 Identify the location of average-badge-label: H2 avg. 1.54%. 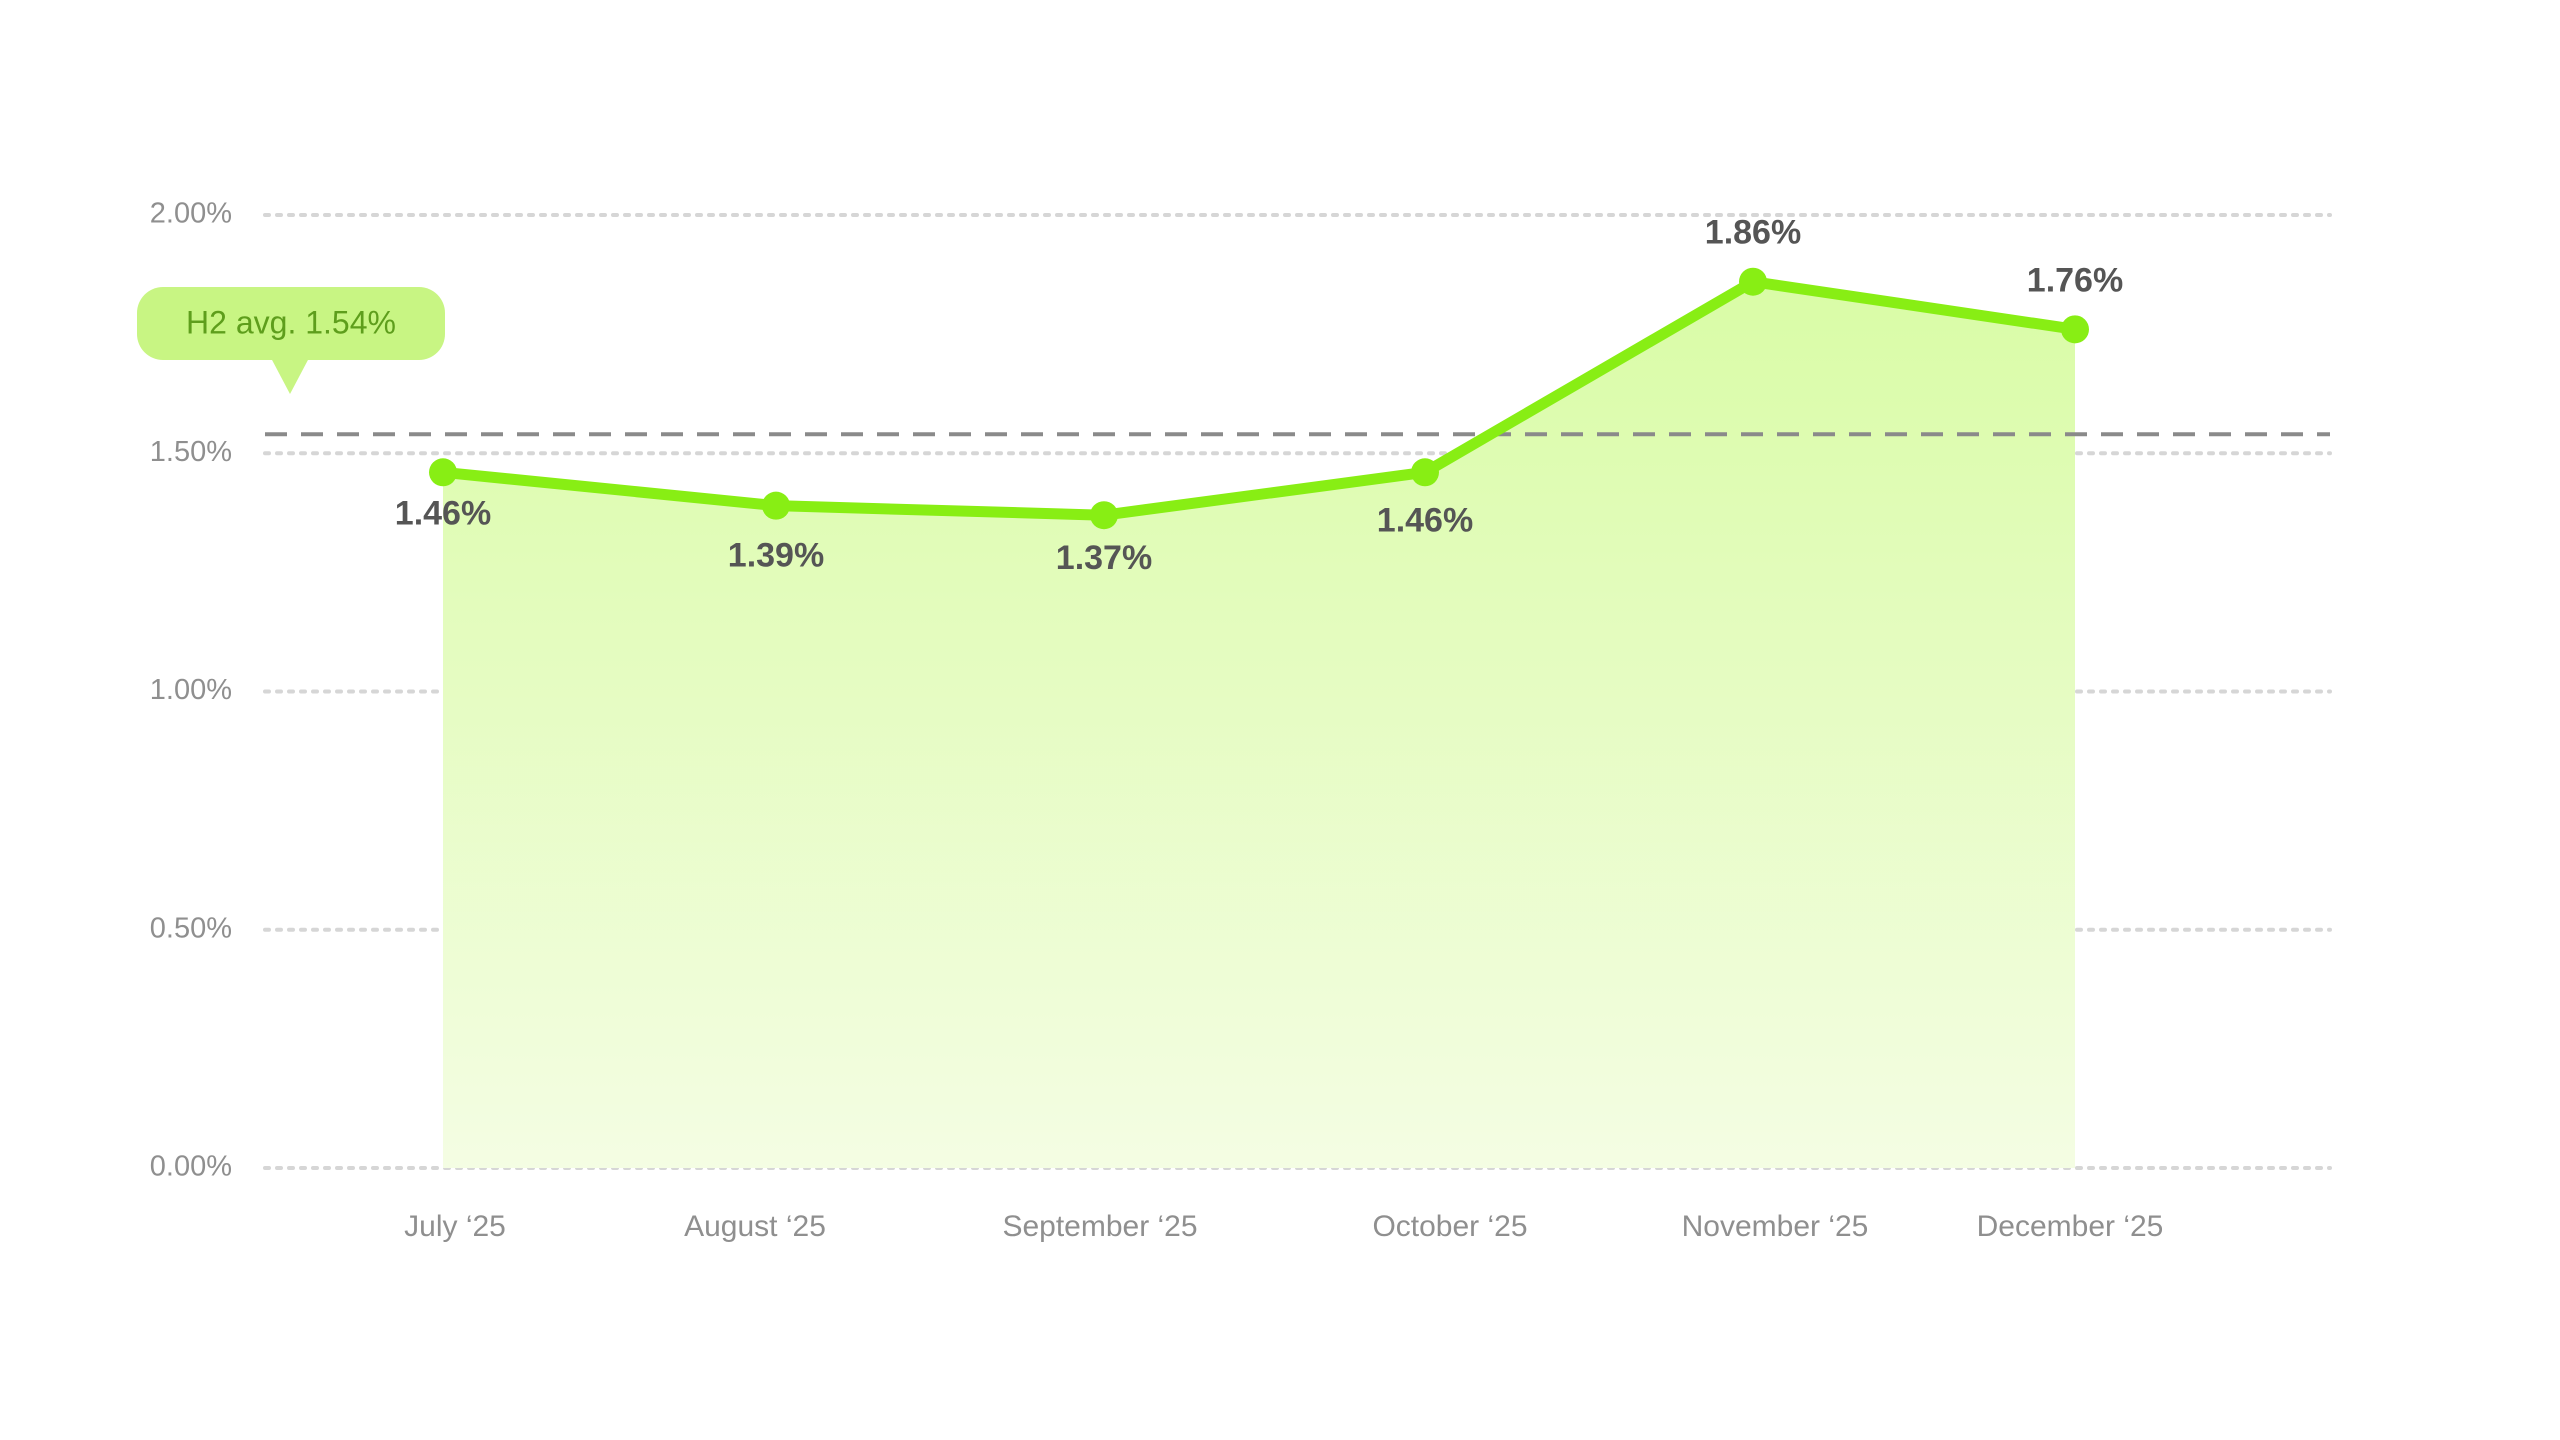
(291, 322).